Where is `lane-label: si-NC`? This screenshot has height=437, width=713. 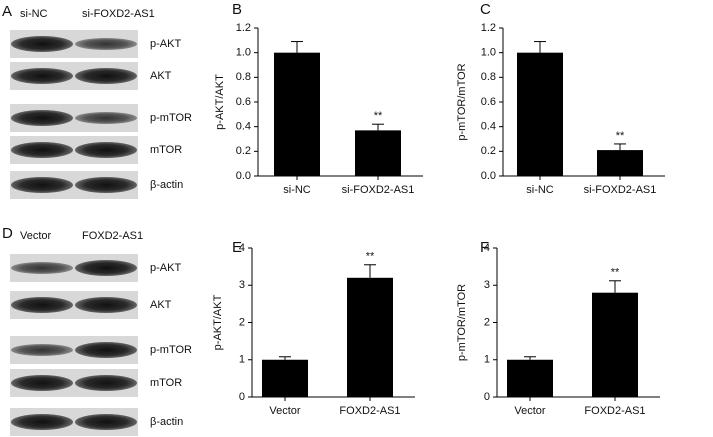
lane-label: si-NC is located at coordinates (34, 14).